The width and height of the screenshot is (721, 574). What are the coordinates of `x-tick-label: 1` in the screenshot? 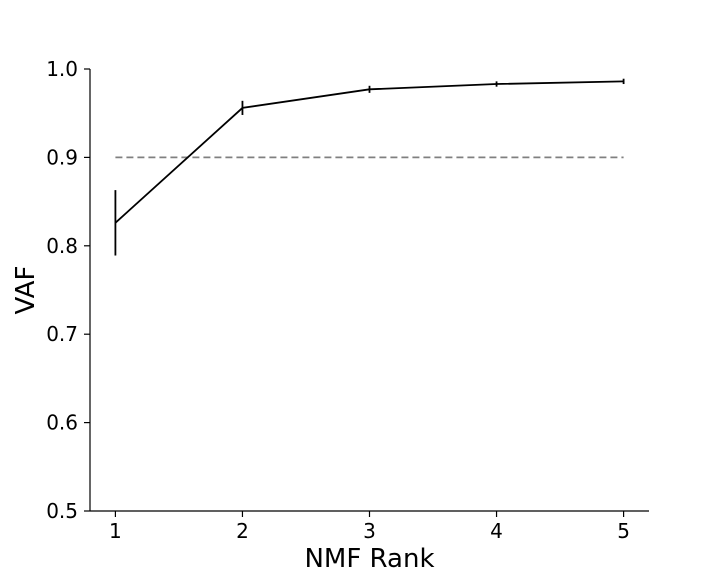 It's located at (115, 531).